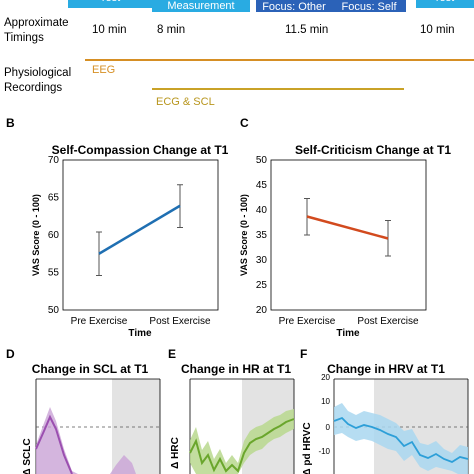  I want to click on chart-b-frame, so click(140, 235).